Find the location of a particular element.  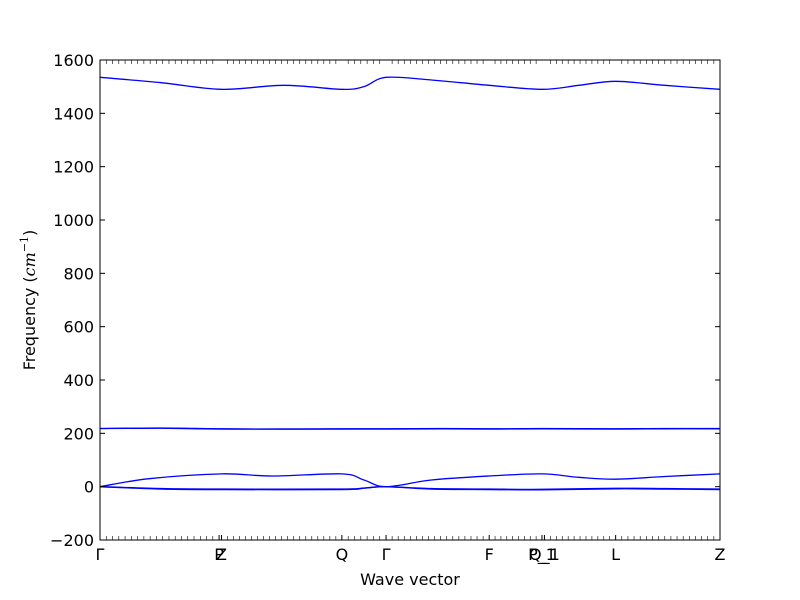

y-tick-label: 400 is located at coordinates (78, 380).